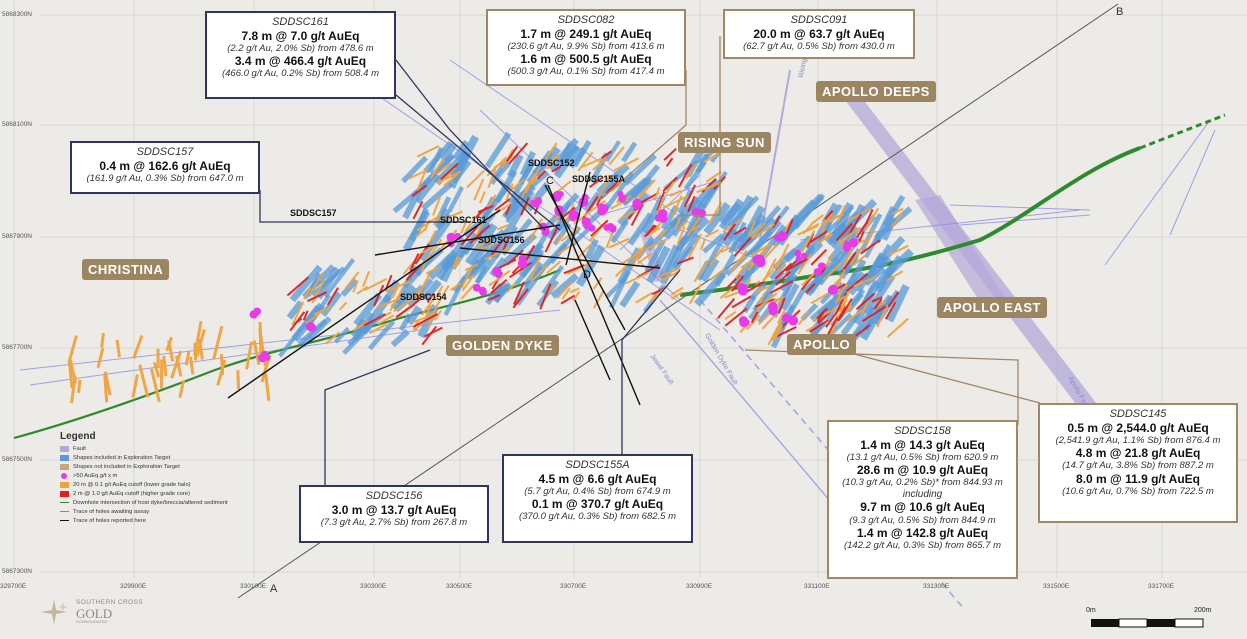 The image size is (1247, 639). Describe the element at coordinates (165, 179) in the screenshot. I see `assay-detail: (161.9 g/t Au, 0.3% Sb) from 647.0 m` at that location.